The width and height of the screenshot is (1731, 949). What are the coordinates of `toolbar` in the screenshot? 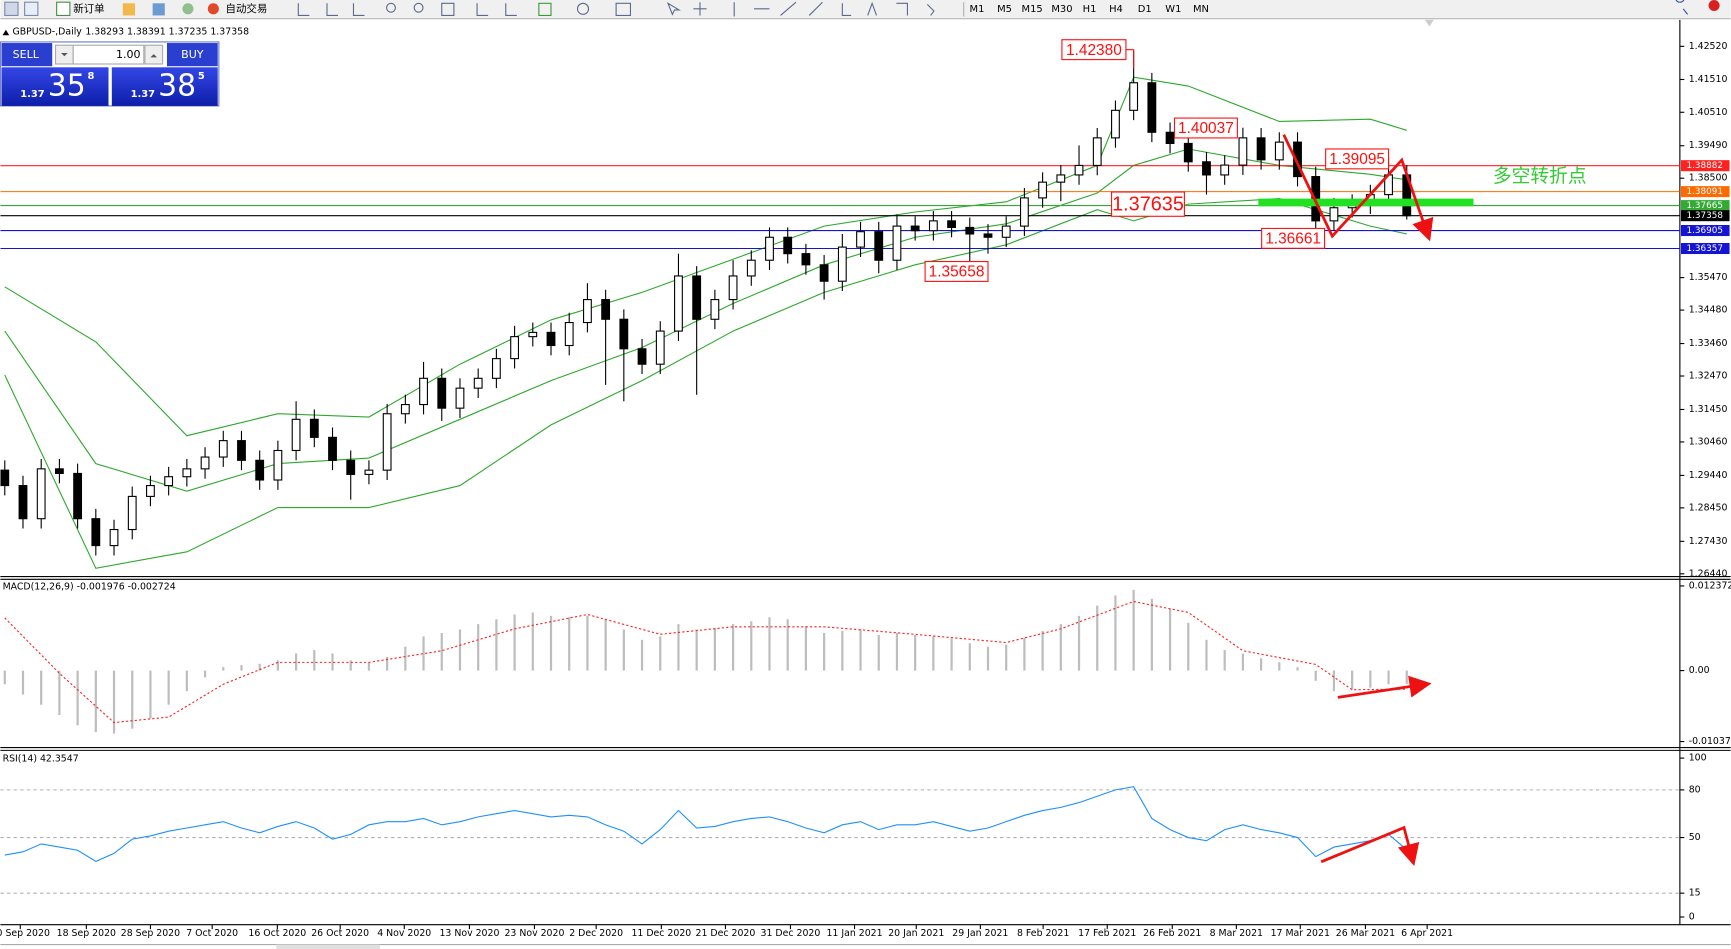 It's located at (865, 9).